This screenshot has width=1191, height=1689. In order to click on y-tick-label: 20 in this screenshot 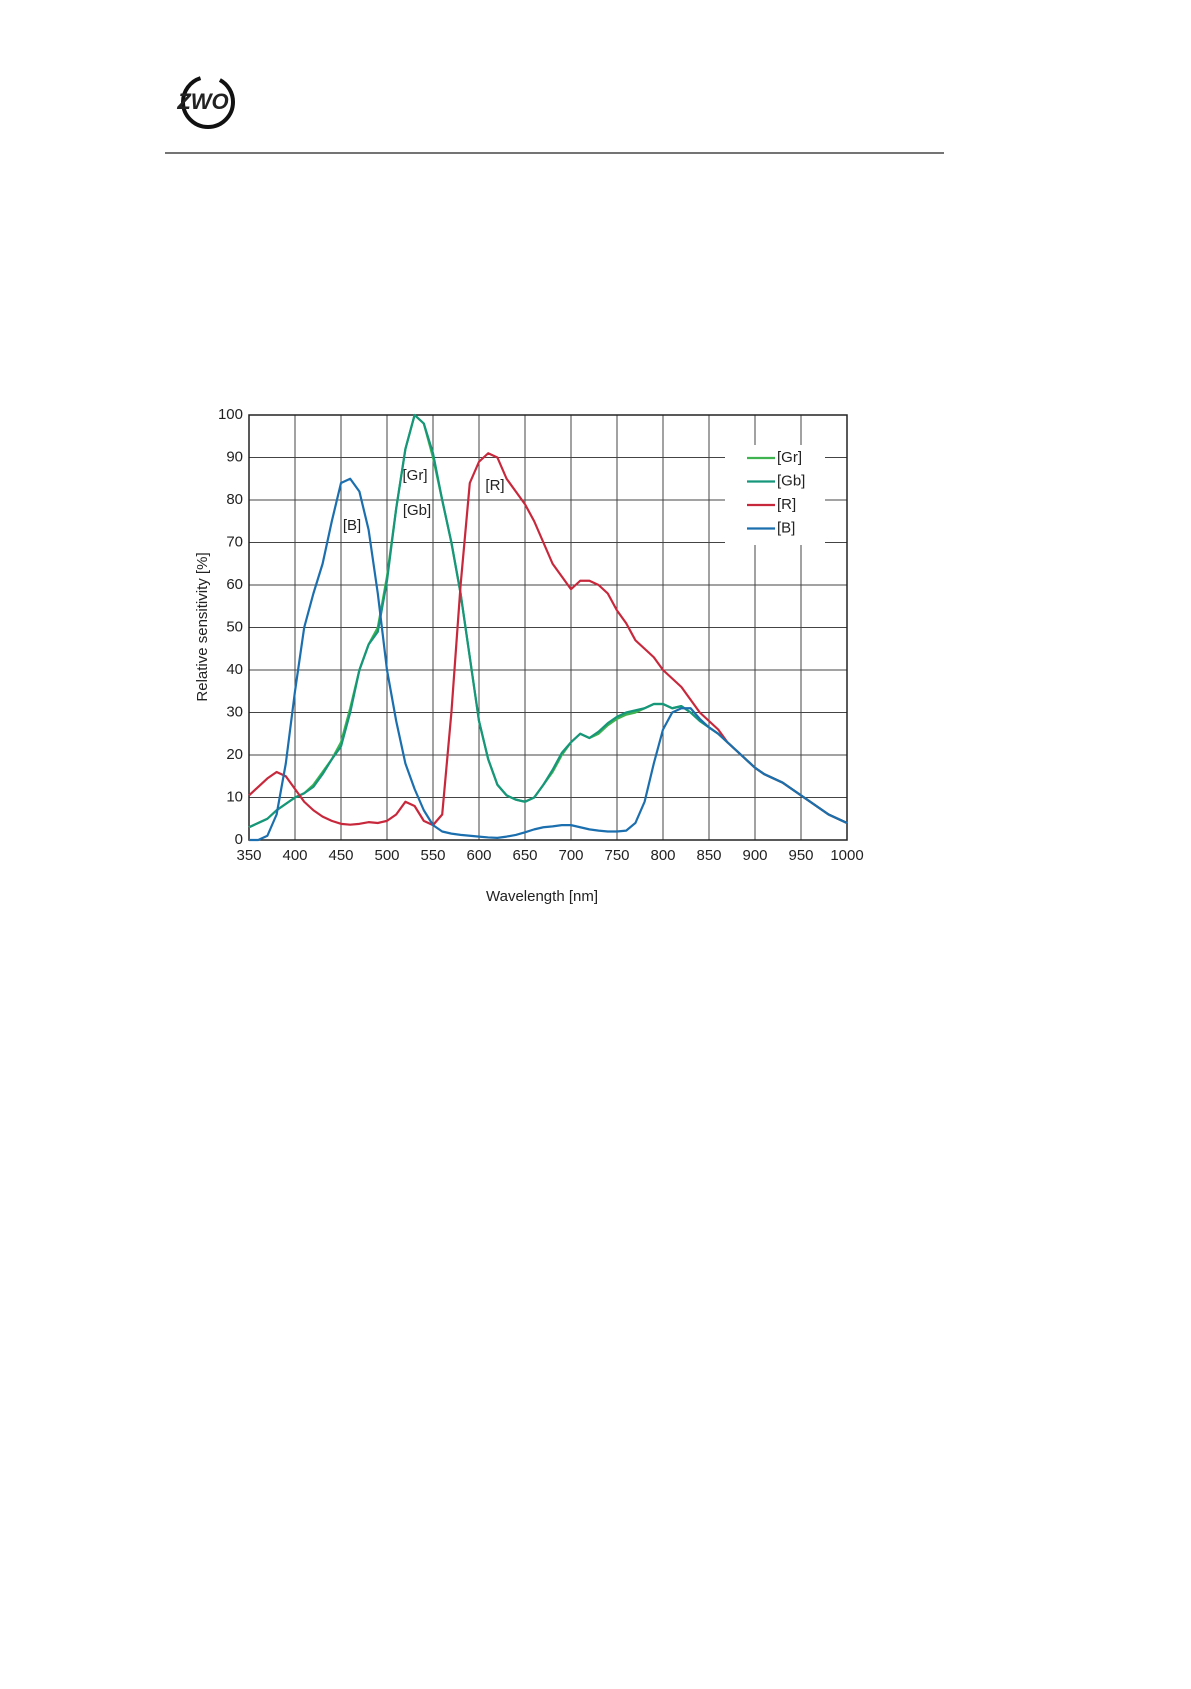, I will do `click(234, 754)`.